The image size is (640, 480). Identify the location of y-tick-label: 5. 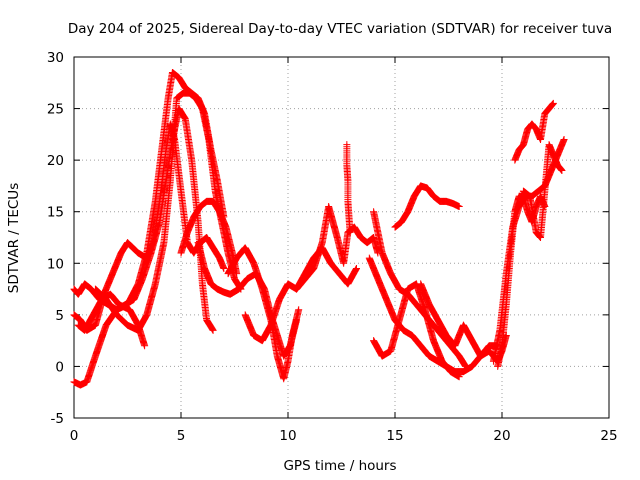
(59, 316).